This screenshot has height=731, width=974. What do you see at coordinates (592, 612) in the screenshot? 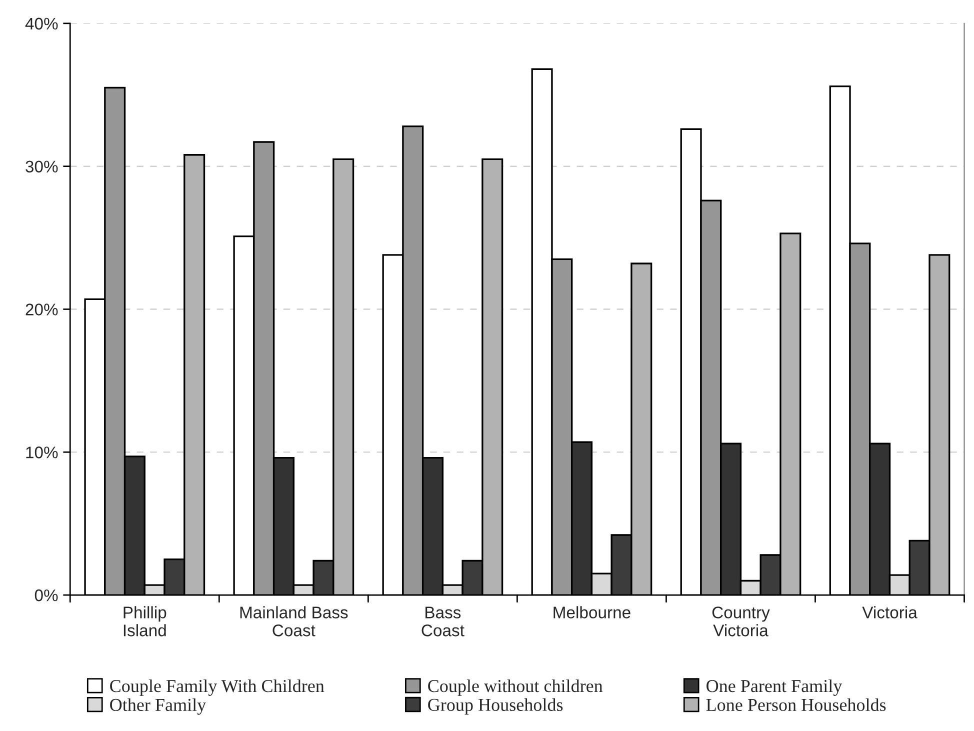
I see `x-tick-label: Melbourne` at bounding box center [592, 612].